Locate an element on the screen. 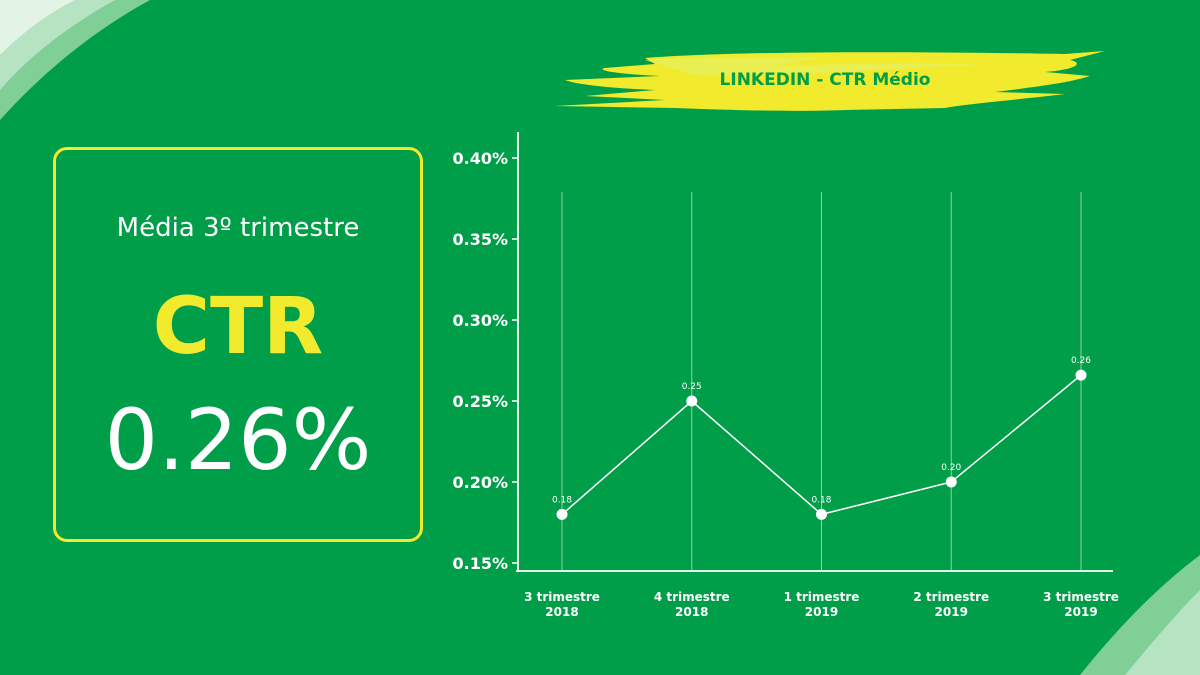 The height and width of the screenshot is (675, 1200). chart-title: LINKEDIN - CTR Médio is located at coordinates (825, 80).